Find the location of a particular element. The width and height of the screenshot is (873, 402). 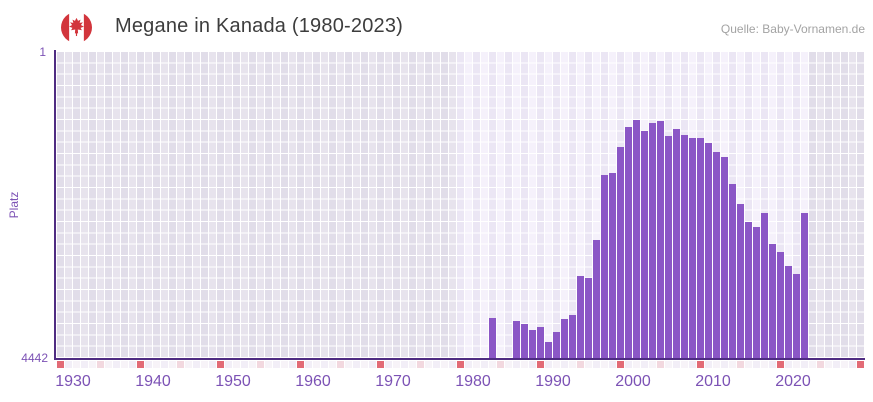

bar-2003 is located at coordinates (644, 244).